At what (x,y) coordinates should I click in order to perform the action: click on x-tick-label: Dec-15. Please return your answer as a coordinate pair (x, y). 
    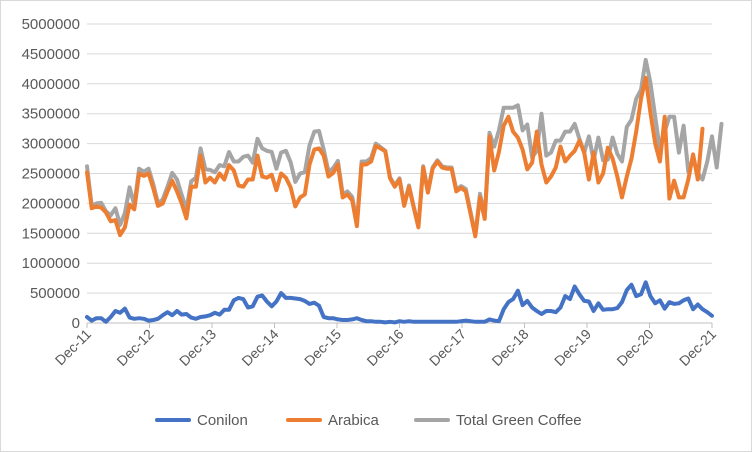
    Looking at the image, I should click on (322, 347).